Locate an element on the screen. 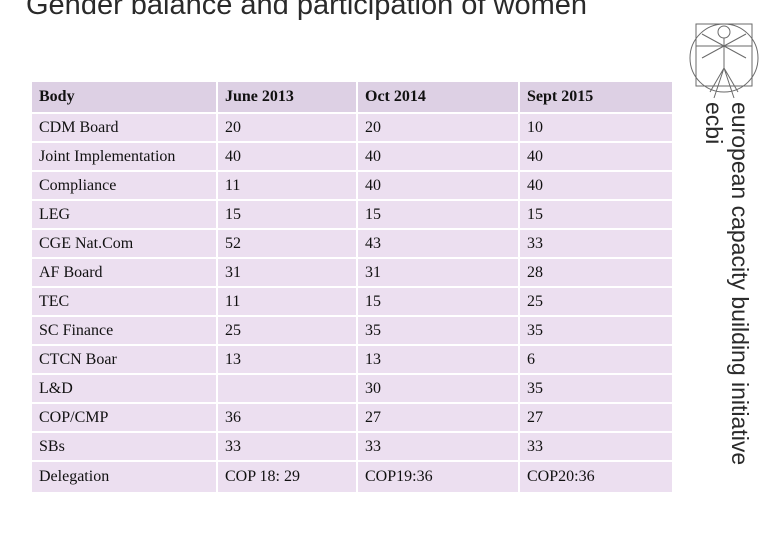 This screenshot has width=780, height=540. row-value-cell: COP 18: 29 is located at coordinates (287, 477).